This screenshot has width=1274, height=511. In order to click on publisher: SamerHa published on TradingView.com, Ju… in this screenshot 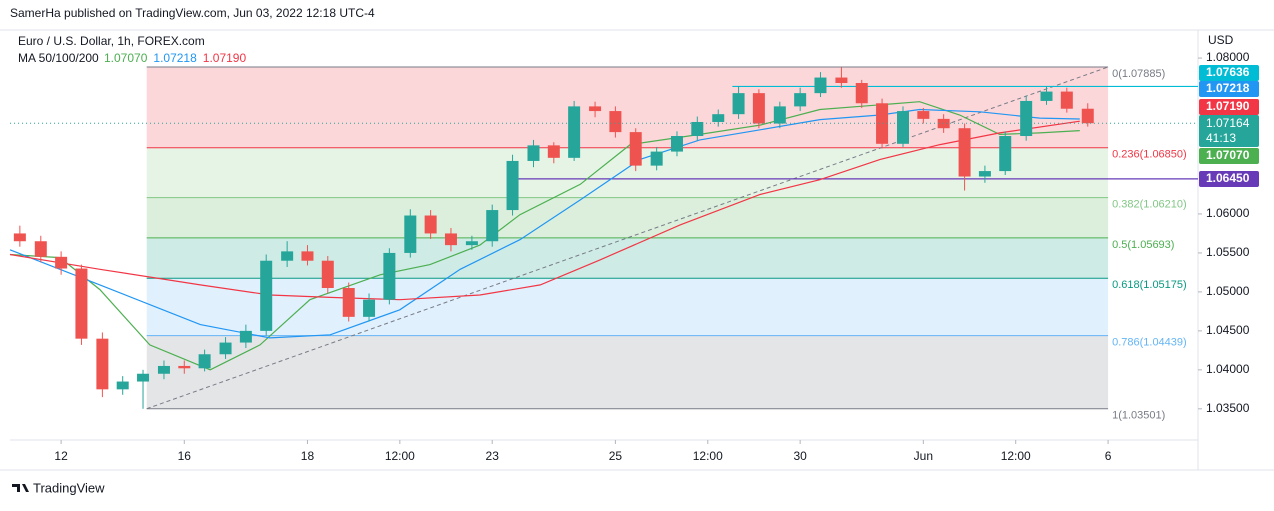, I will do `click(192, 13)`.